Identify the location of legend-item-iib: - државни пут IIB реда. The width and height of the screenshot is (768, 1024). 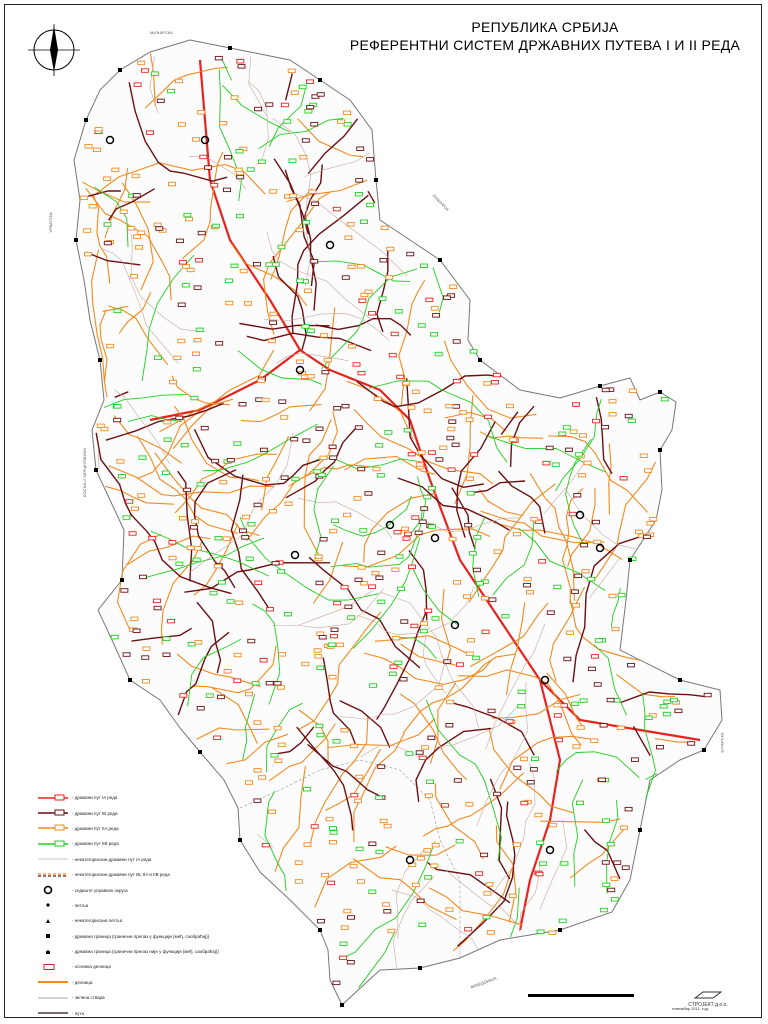
(138, 843).